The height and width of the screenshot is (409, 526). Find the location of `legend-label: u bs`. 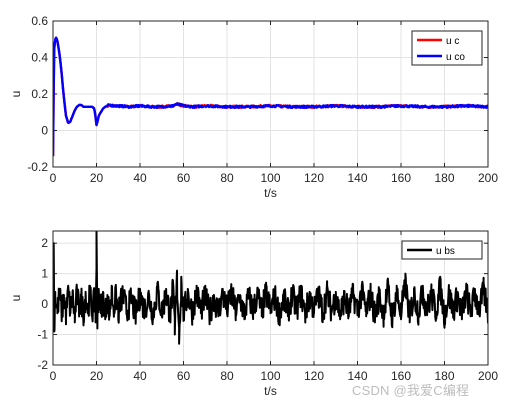

legend-label: u bs is located at coordinates (445, 251).